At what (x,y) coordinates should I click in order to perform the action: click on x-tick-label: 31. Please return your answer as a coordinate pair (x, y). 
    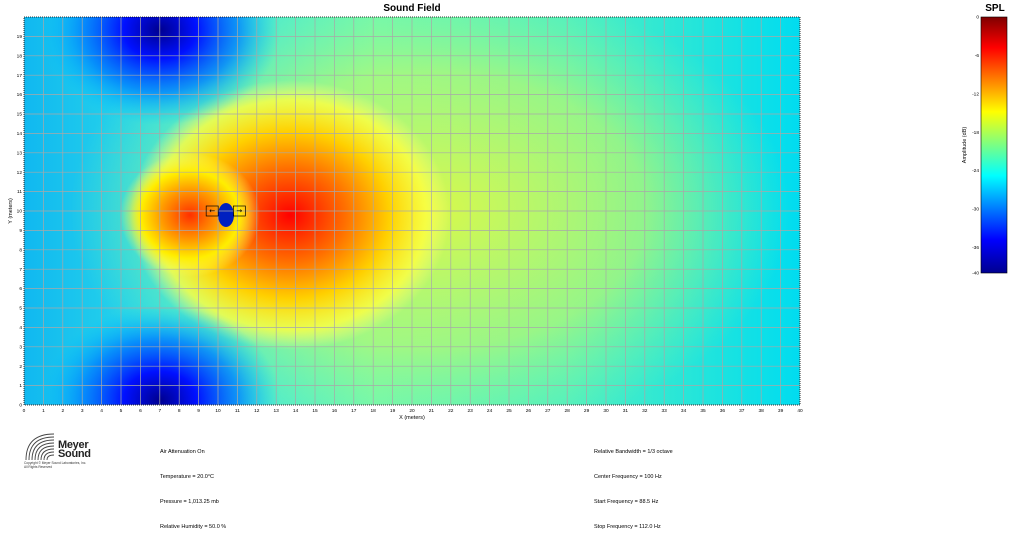
    Looking at the image, I should click on (626, 411).